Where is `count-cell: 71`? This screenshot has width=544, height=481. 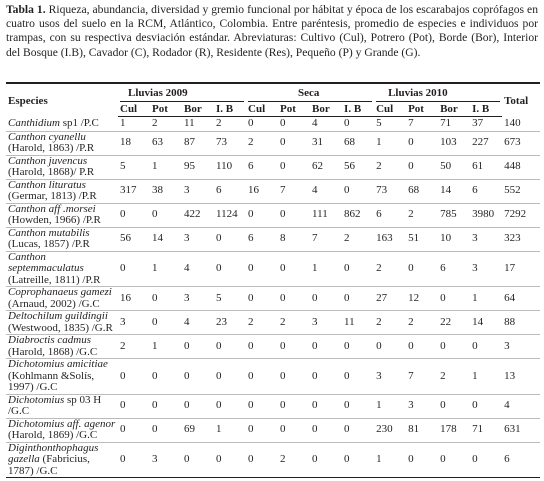
count-cell: 71 is located at coordinates (486, 430).